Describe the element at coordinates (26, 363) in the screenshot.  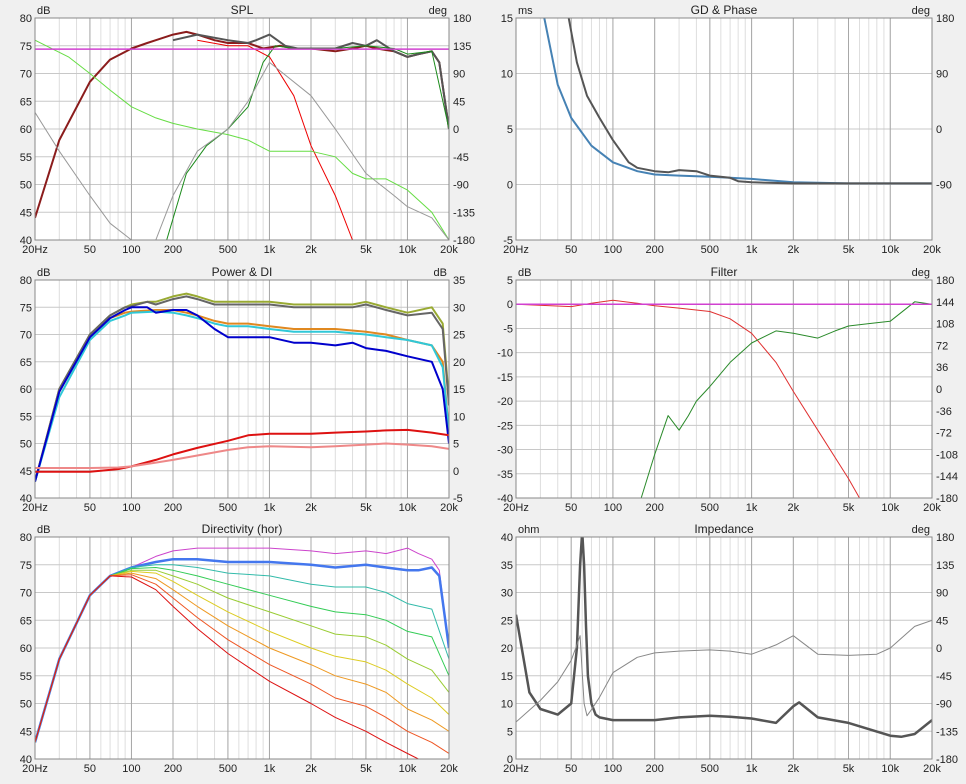
I see `left-tick-label: 65` at that location.